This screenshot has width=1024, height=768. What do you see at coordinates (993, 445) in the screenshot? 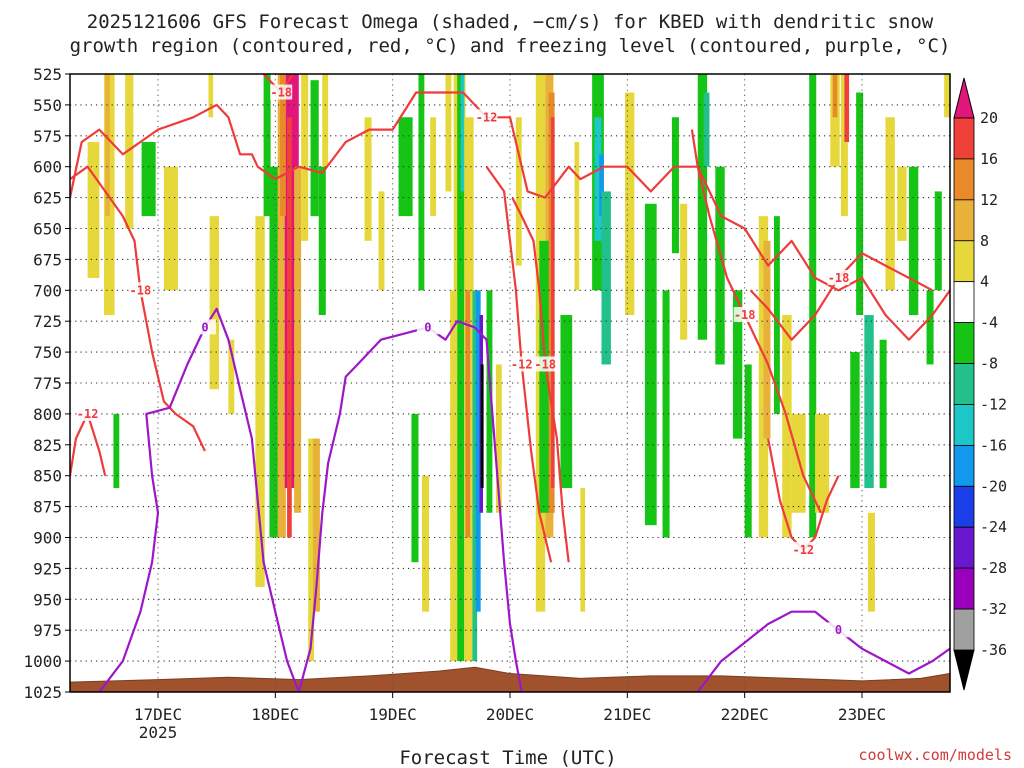
I see `colorbar-label: -16` at bounding box center [993, 445].